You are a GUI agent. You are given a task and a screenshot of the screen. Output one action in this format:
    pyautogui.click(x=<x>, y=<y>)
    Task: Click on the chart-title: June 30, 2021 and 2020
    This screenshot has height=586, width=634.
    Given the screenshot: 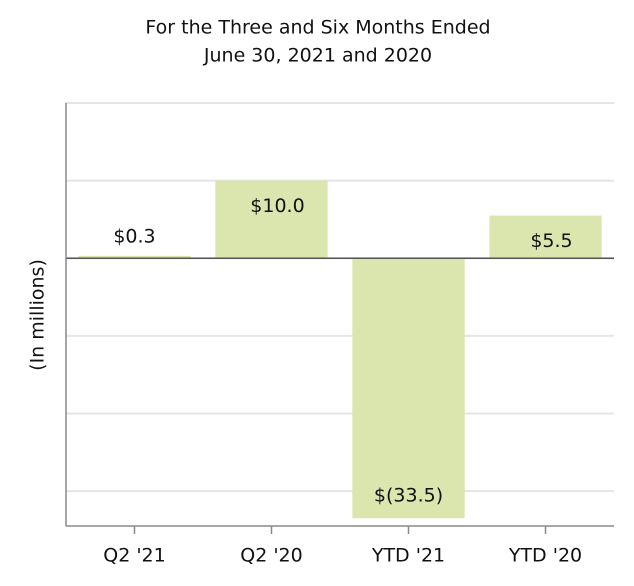 What is the action you would take?
    pyautogui.click(x=317, y=56)
    